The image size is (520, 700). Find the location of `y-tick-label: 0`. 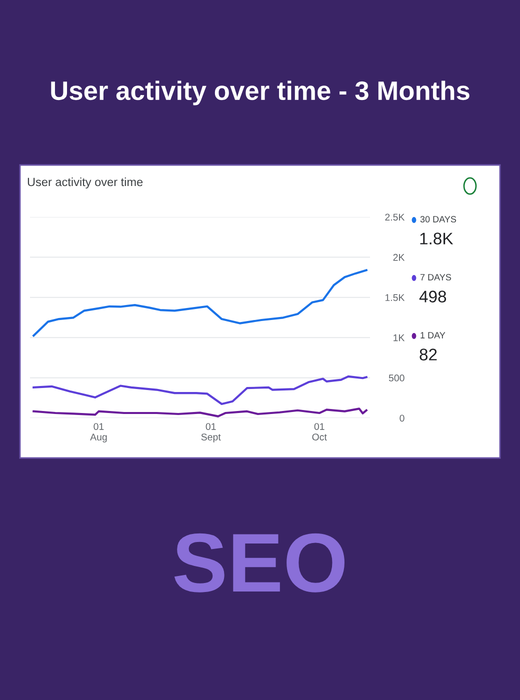

y-tick-label: 0 is located at coordinates (402, 418).